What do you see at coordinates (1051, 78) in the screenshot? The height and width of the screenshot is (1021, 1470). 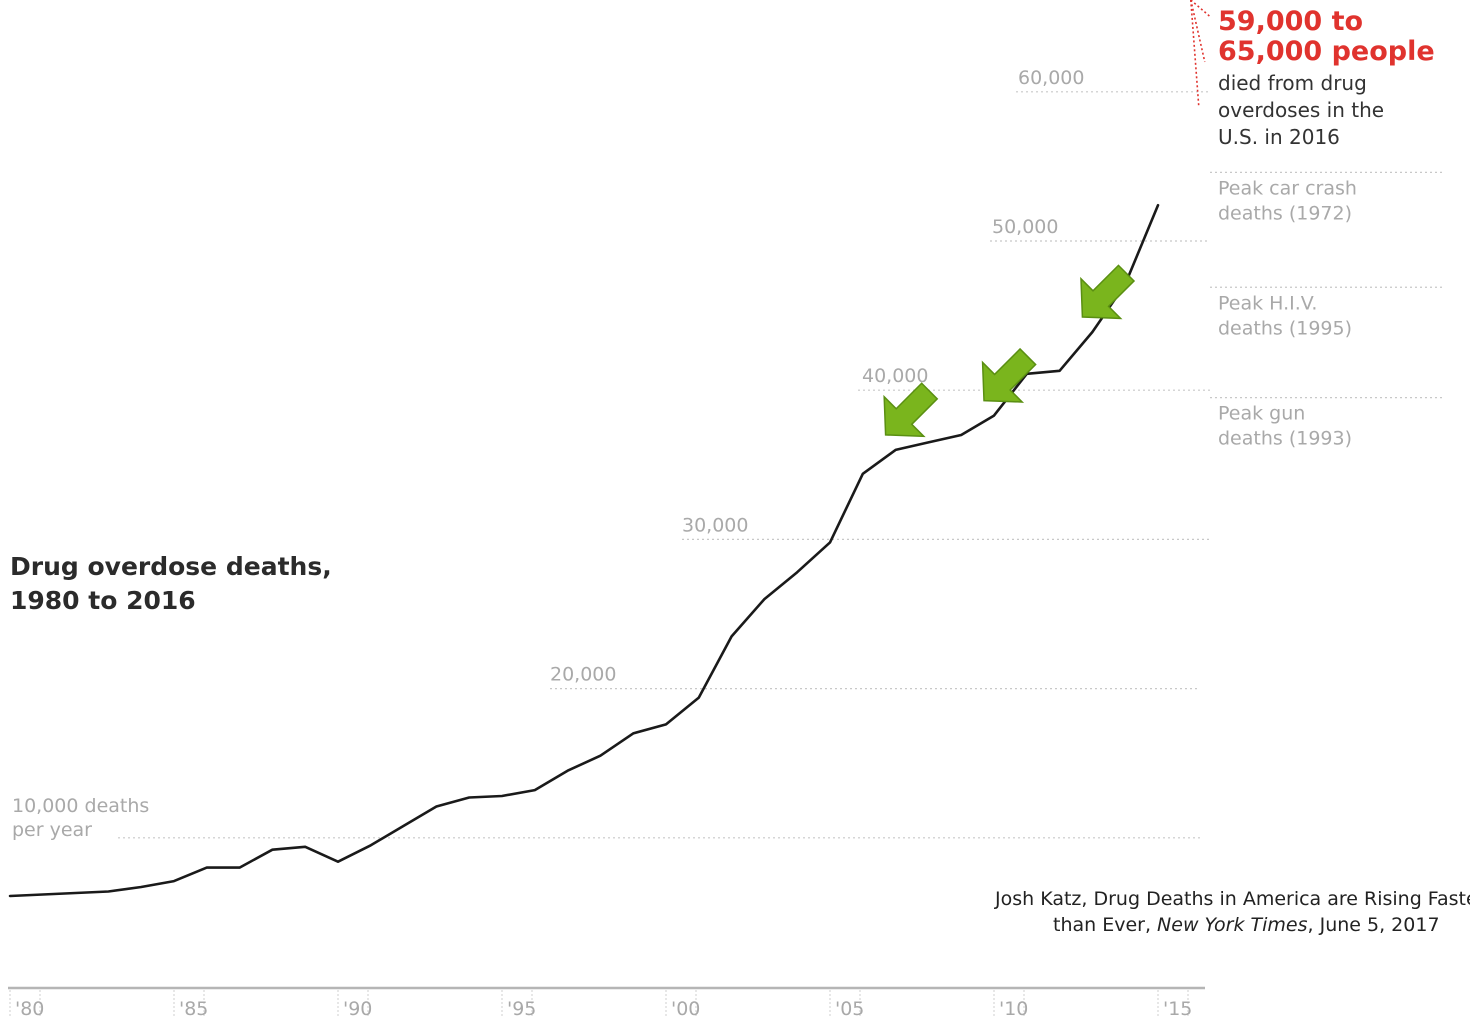 I see `gridline-label-60000: 60,000` at bounding box center [1051, 78].